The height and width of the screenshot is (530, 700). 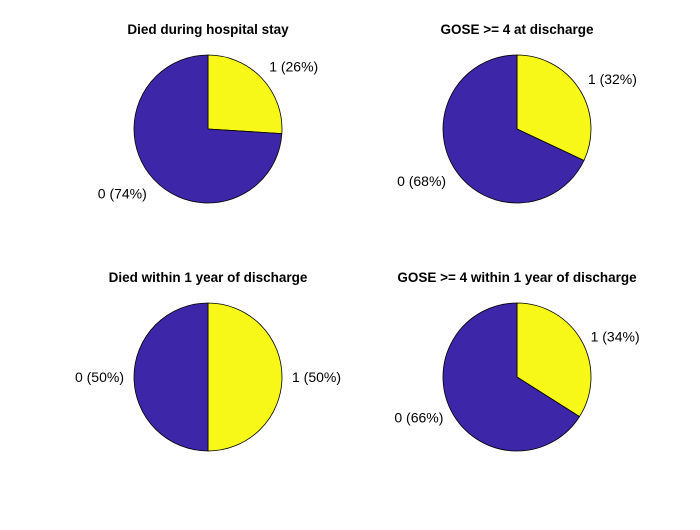 I want to click on slice-label-1: 1 (32%), so click(x=612, y=79).